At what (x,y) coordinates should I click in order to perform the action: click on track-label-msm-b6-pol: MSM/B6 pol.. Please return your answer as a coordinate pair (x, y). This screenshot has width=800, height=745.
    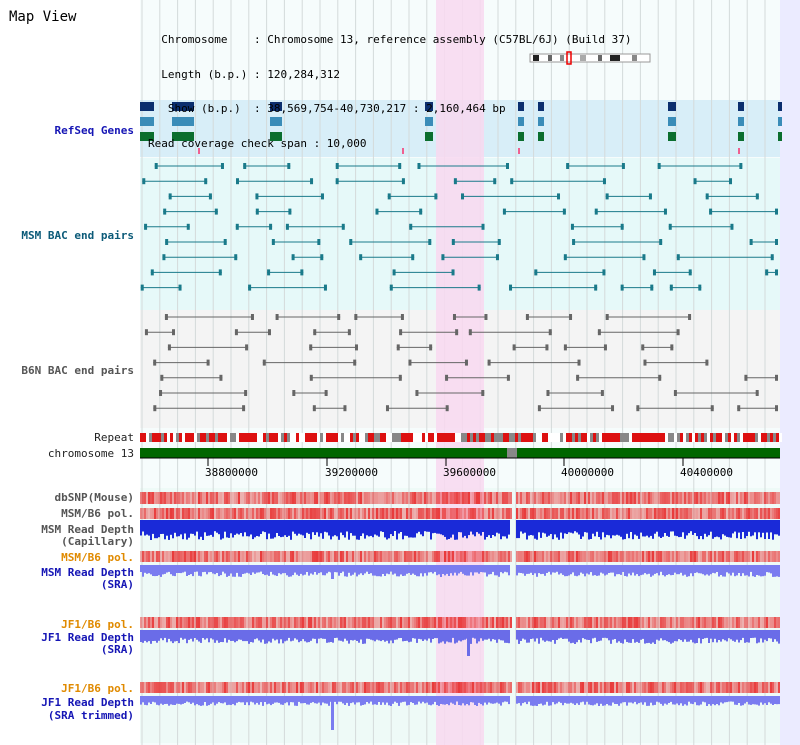
    Looking at the image, I should click on (97, 513).